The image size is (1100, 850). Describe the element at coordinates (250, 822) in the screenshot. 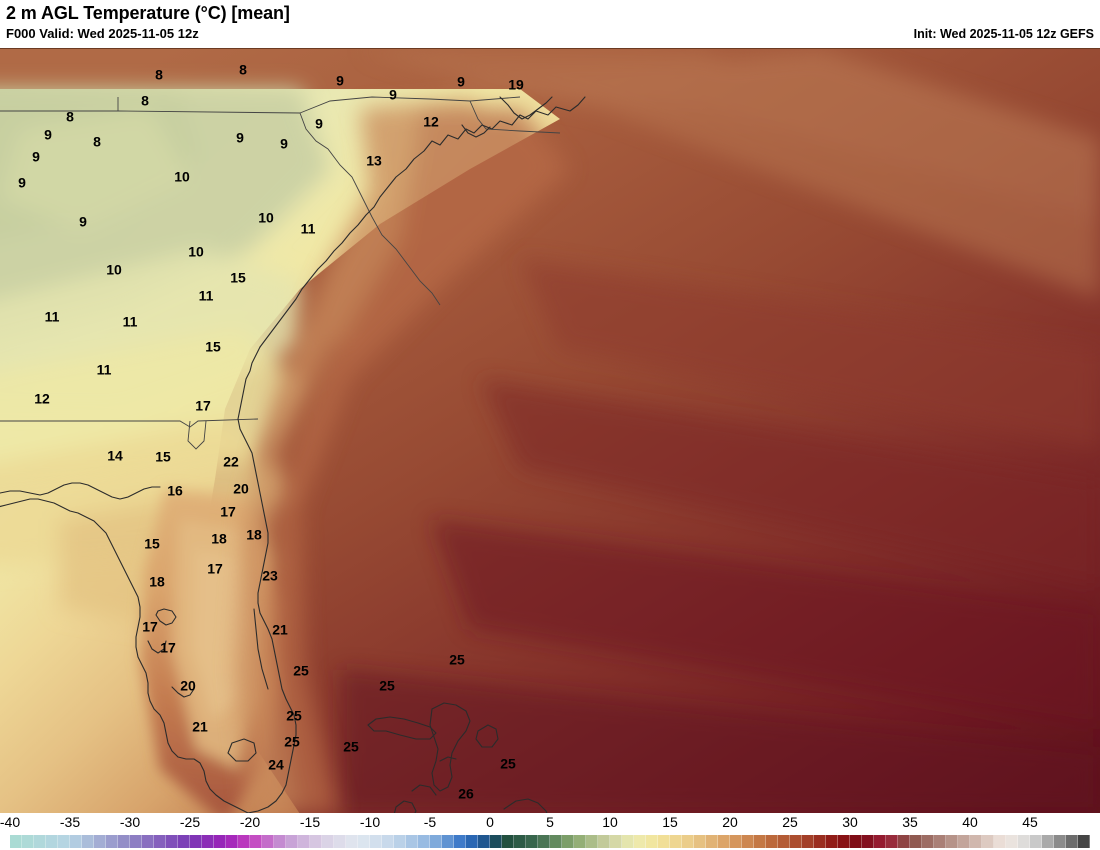

I see `colorbar-tick: -20` at that location.